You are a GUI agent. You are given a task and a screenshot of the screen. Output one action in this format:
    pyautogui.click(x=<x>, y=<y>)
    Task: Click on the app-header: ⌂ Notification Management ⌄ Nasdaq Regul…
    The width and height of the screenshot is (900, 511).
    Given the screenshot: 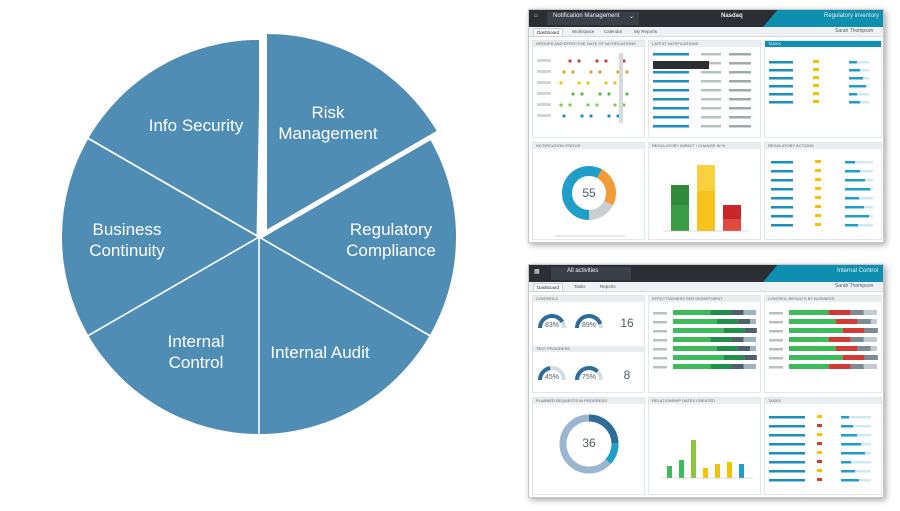 What is the action you would take?
    pyautogui.click(x=706, y=18)
    